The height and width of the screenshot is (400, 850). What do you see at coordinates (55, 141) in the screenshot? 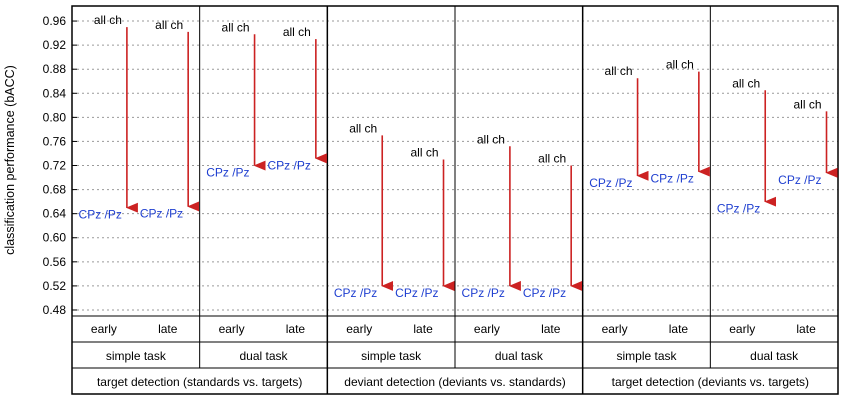
I see `y-tick-label: 0.76` at bounding box center [55, 141].